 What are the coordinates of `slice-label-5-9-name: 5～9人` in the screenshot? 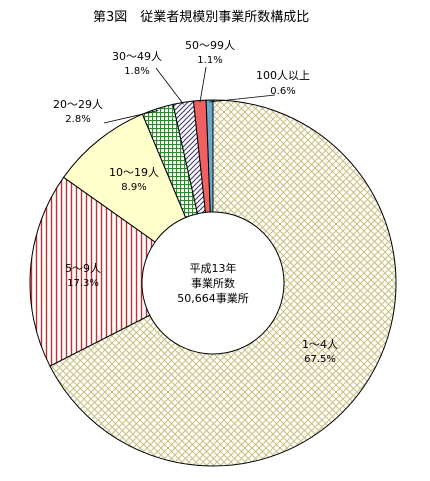 It's located at (83, 268).